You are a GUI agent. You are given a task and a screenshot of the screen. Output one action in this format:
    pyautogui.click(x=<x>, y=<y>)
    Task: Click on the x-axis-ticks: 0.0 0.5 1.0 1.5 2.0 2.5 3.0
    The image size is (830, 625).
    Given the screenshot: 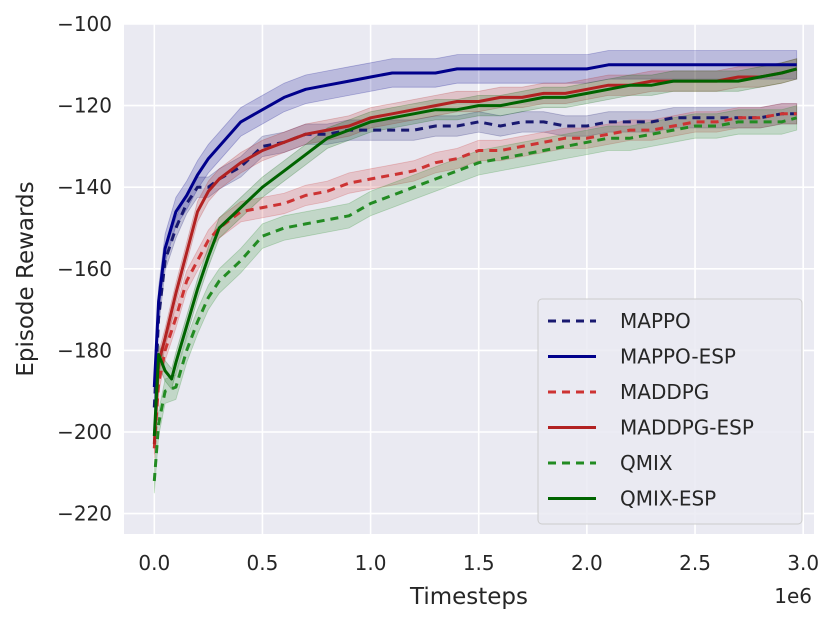 What is the action you would take?
    pyautogui.click(x=478, y=563)
    